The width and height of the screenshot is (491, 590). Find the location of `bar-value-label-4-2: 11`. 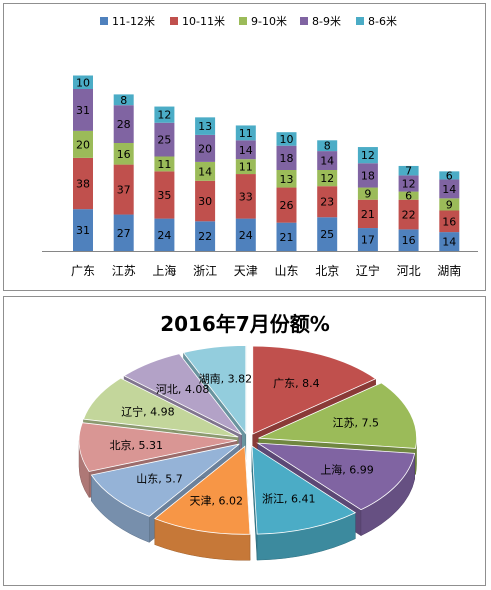

bar-value-label-4-2: 11 is located at coordinates (246, 167).